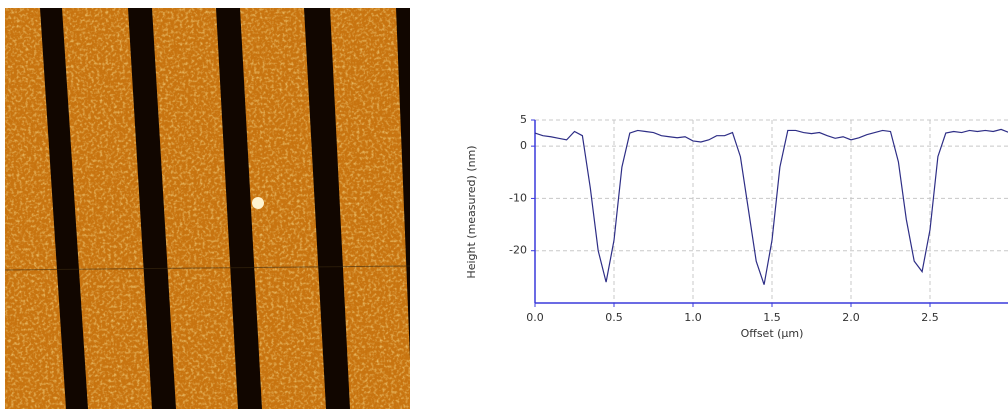 The height and width of the screenshot is (409, 1008). Describe the element at coordinates (518, 250) in the screenshot. I see `y-tick-label: -20` at that location.